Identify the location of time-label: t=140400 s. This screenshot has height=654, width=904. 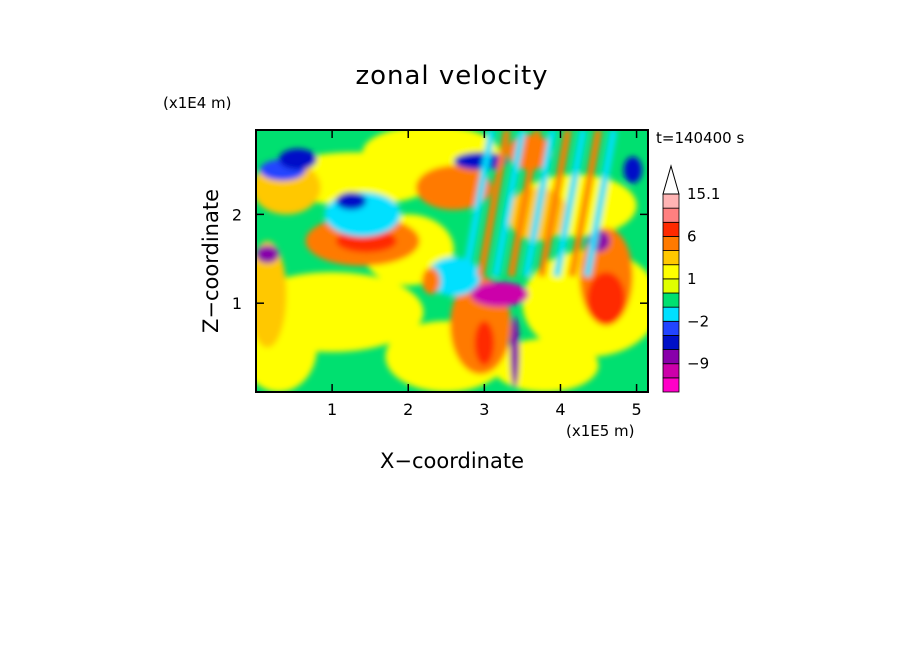
(700, 138).